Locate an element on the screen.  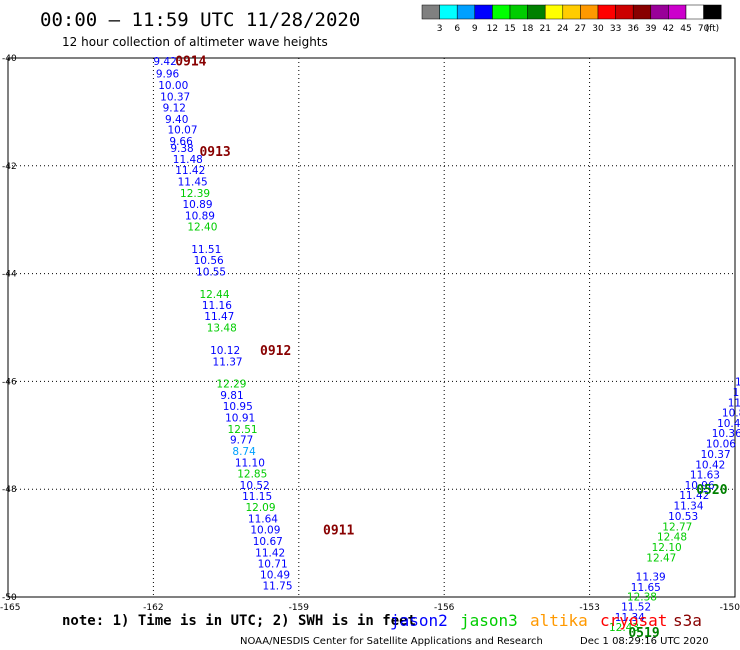
swh-label-jason2: 10.56 is located at coordinates (209, 261).